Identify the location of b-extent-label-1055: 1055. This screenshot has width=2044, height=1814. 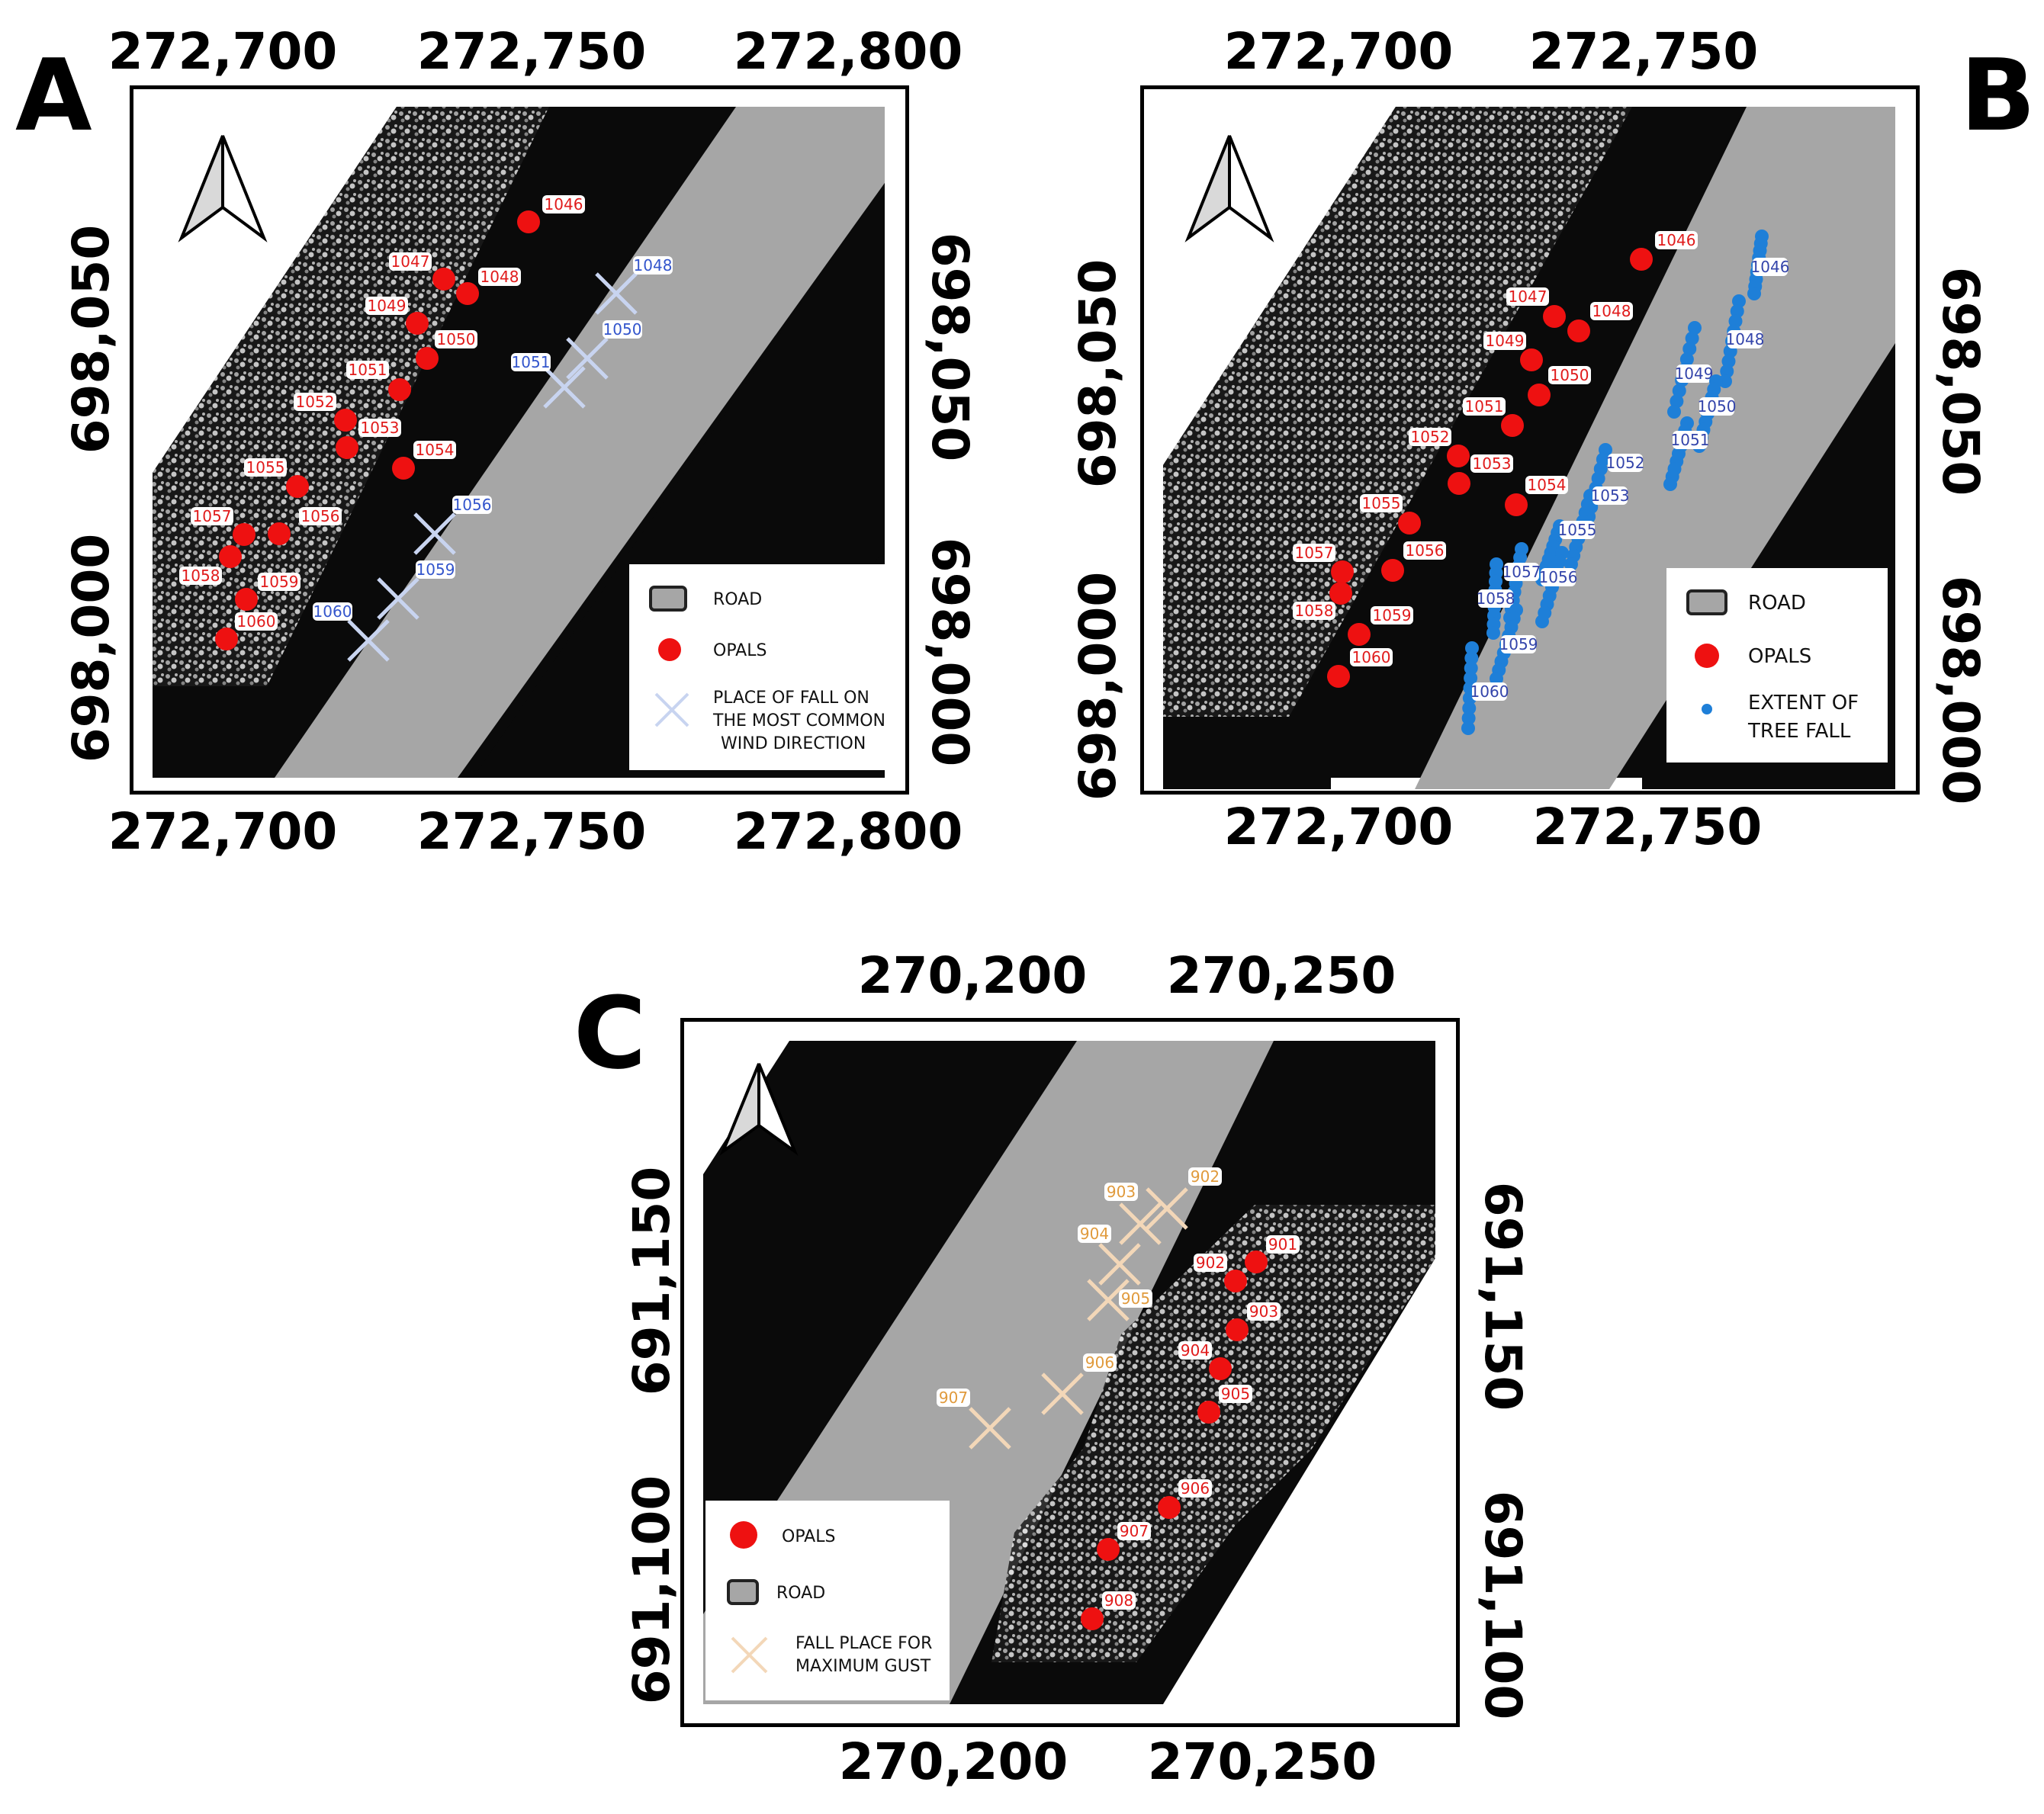
(1577, 530).